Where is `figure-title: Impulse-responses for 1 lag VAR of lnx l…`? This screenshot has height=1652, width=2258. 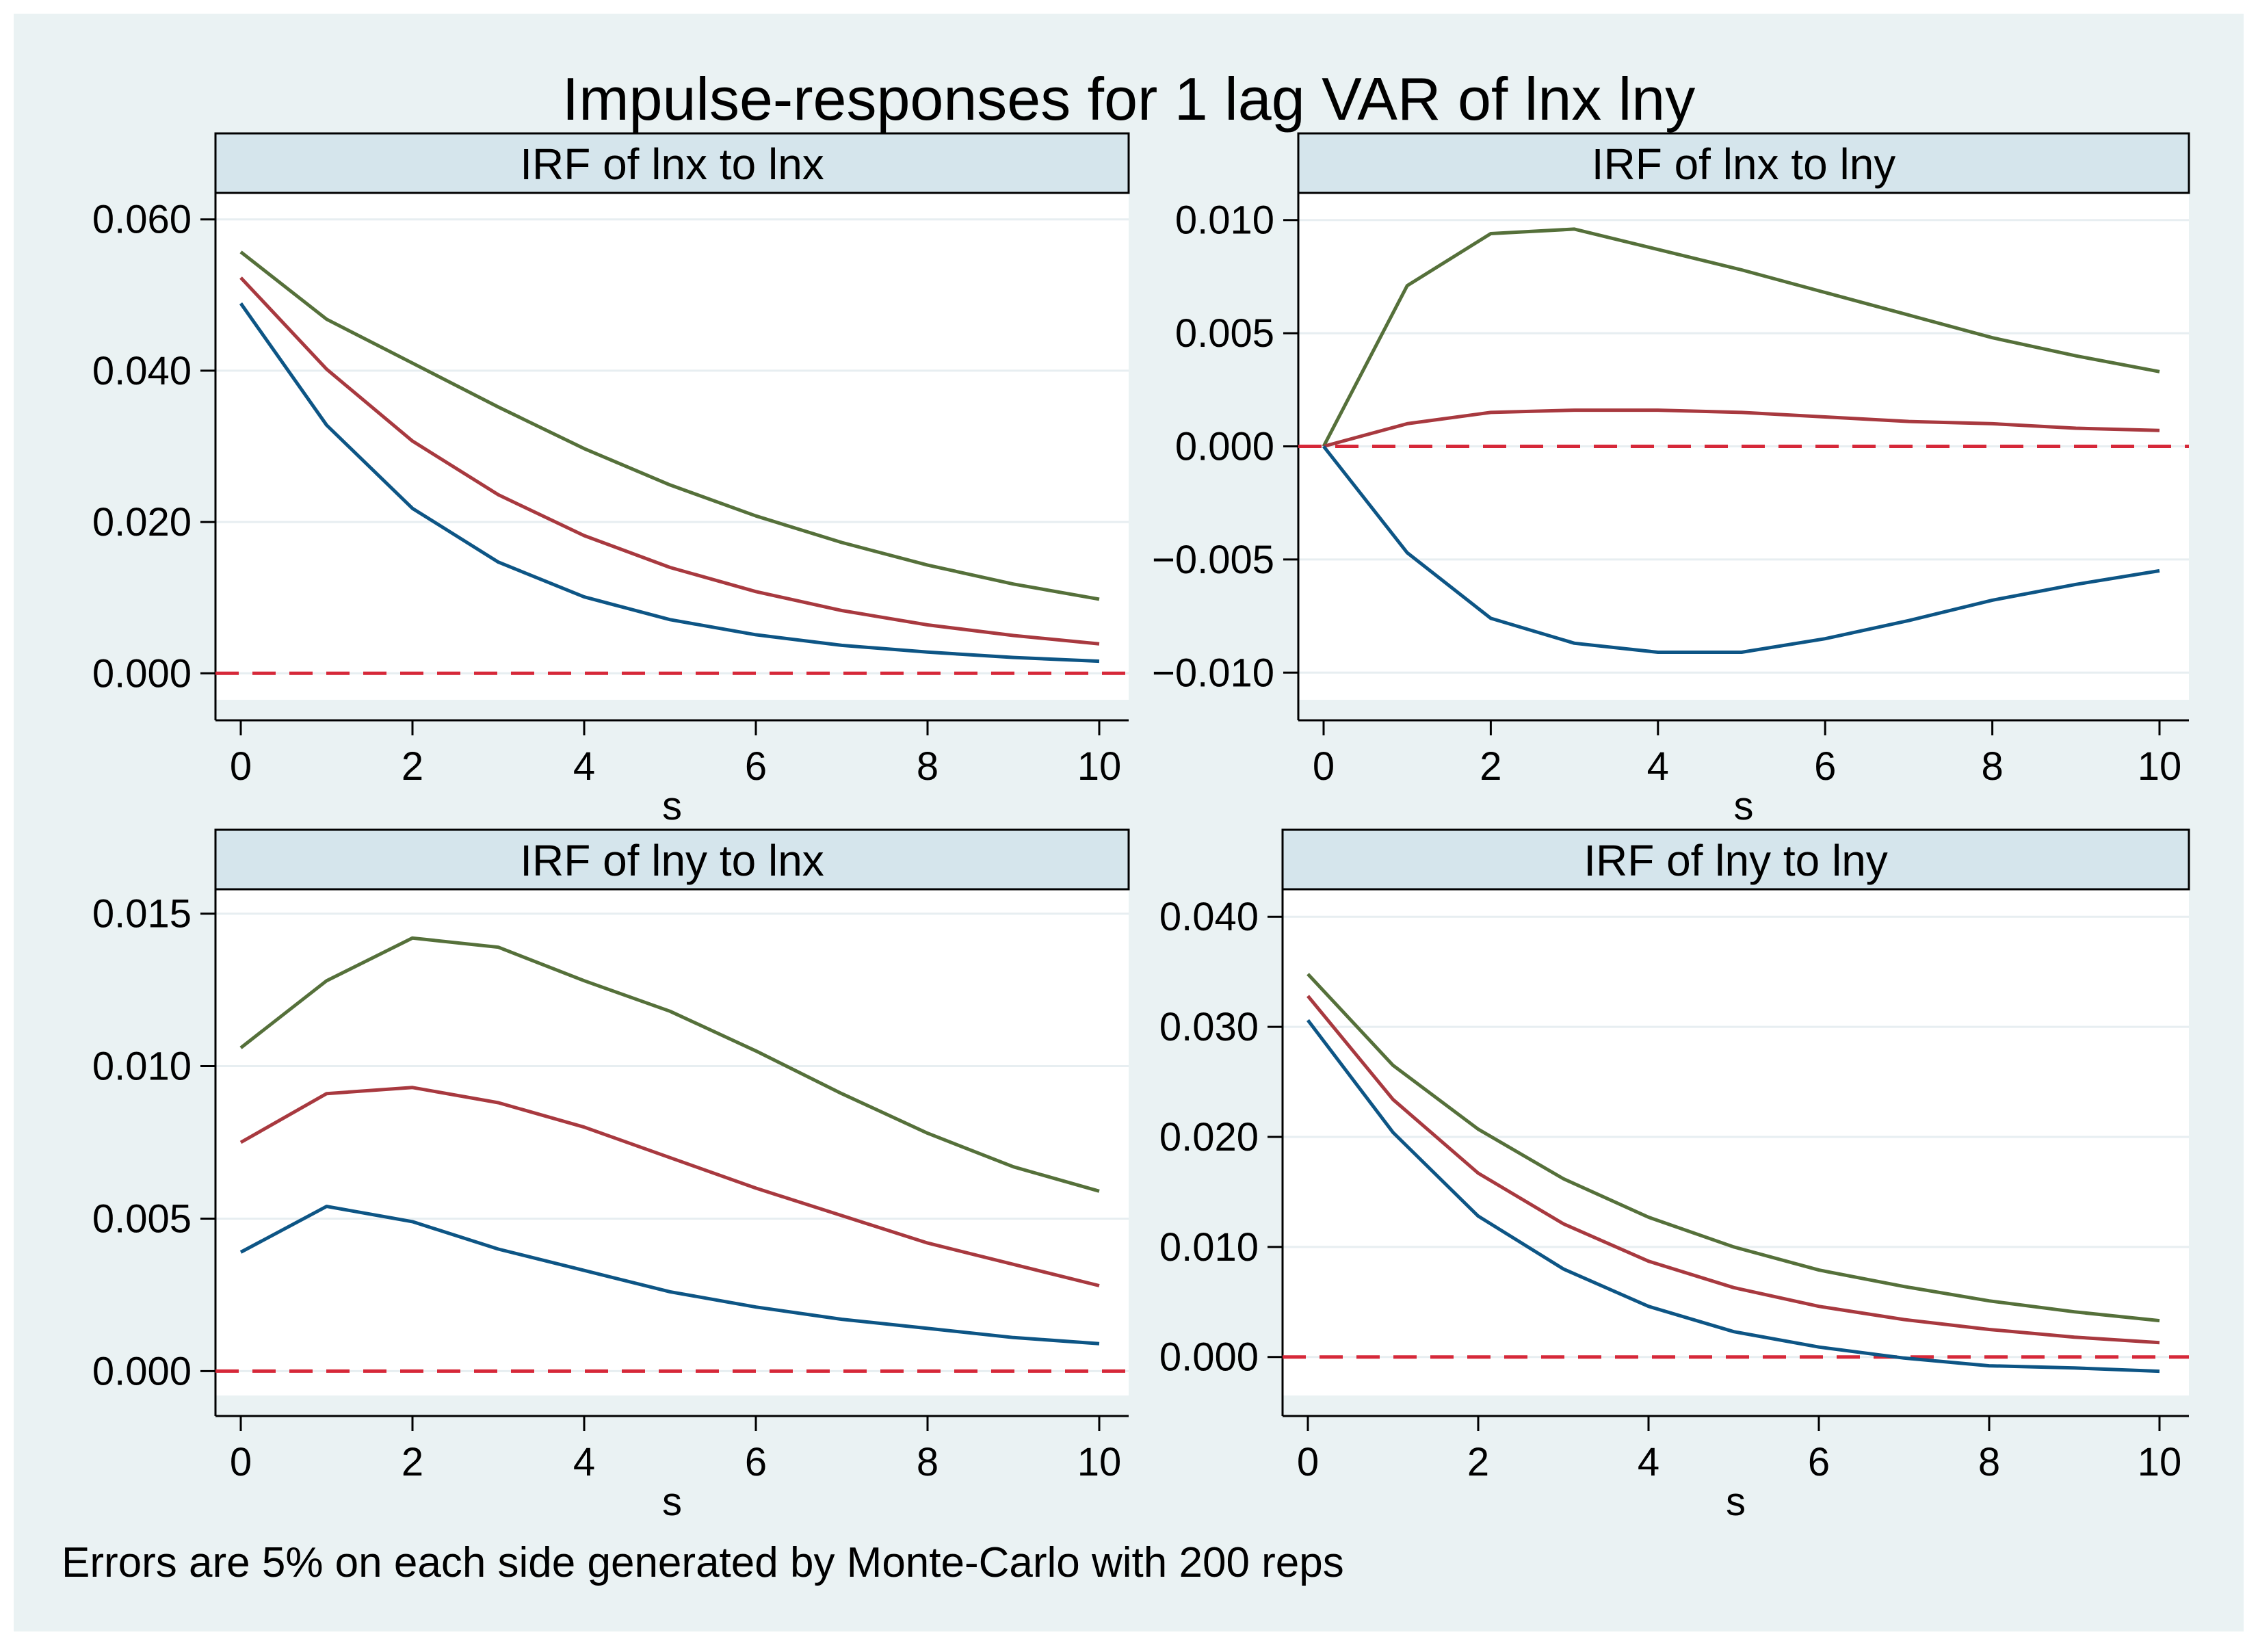
figure-title: Impulse-responses for 1 lag VAR of lnx l… is located at coordinates (1129, 99).